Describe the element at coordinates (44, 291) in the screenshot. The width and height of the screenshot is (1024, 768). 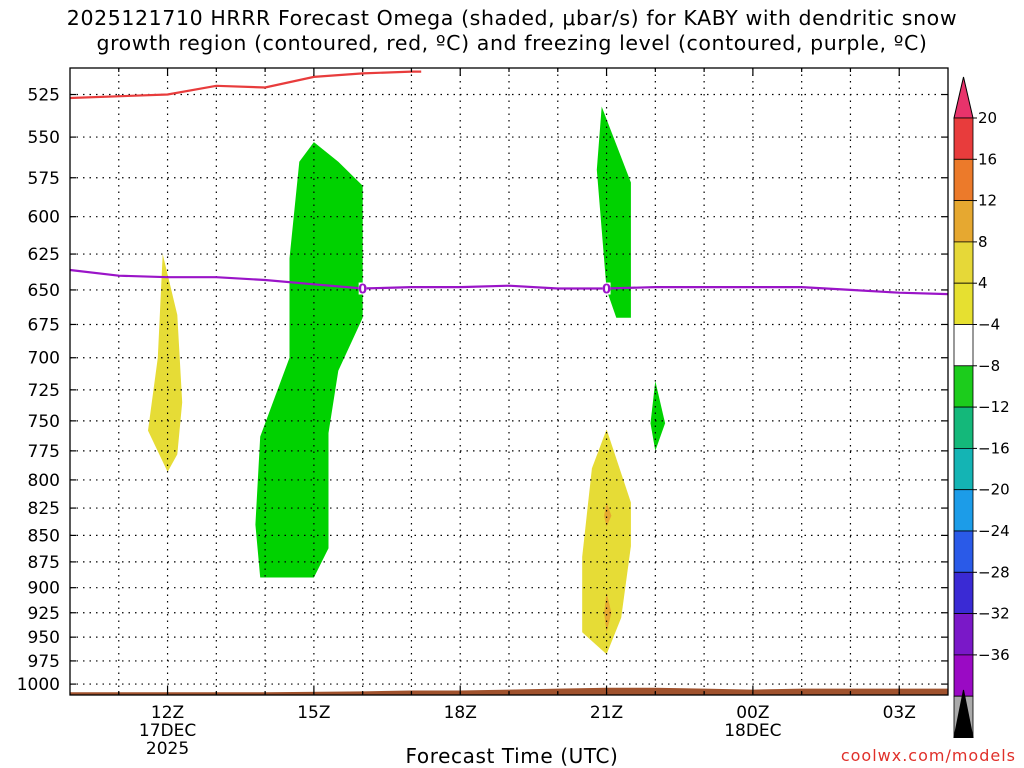
I see `y-tick-label: 650` at that location.